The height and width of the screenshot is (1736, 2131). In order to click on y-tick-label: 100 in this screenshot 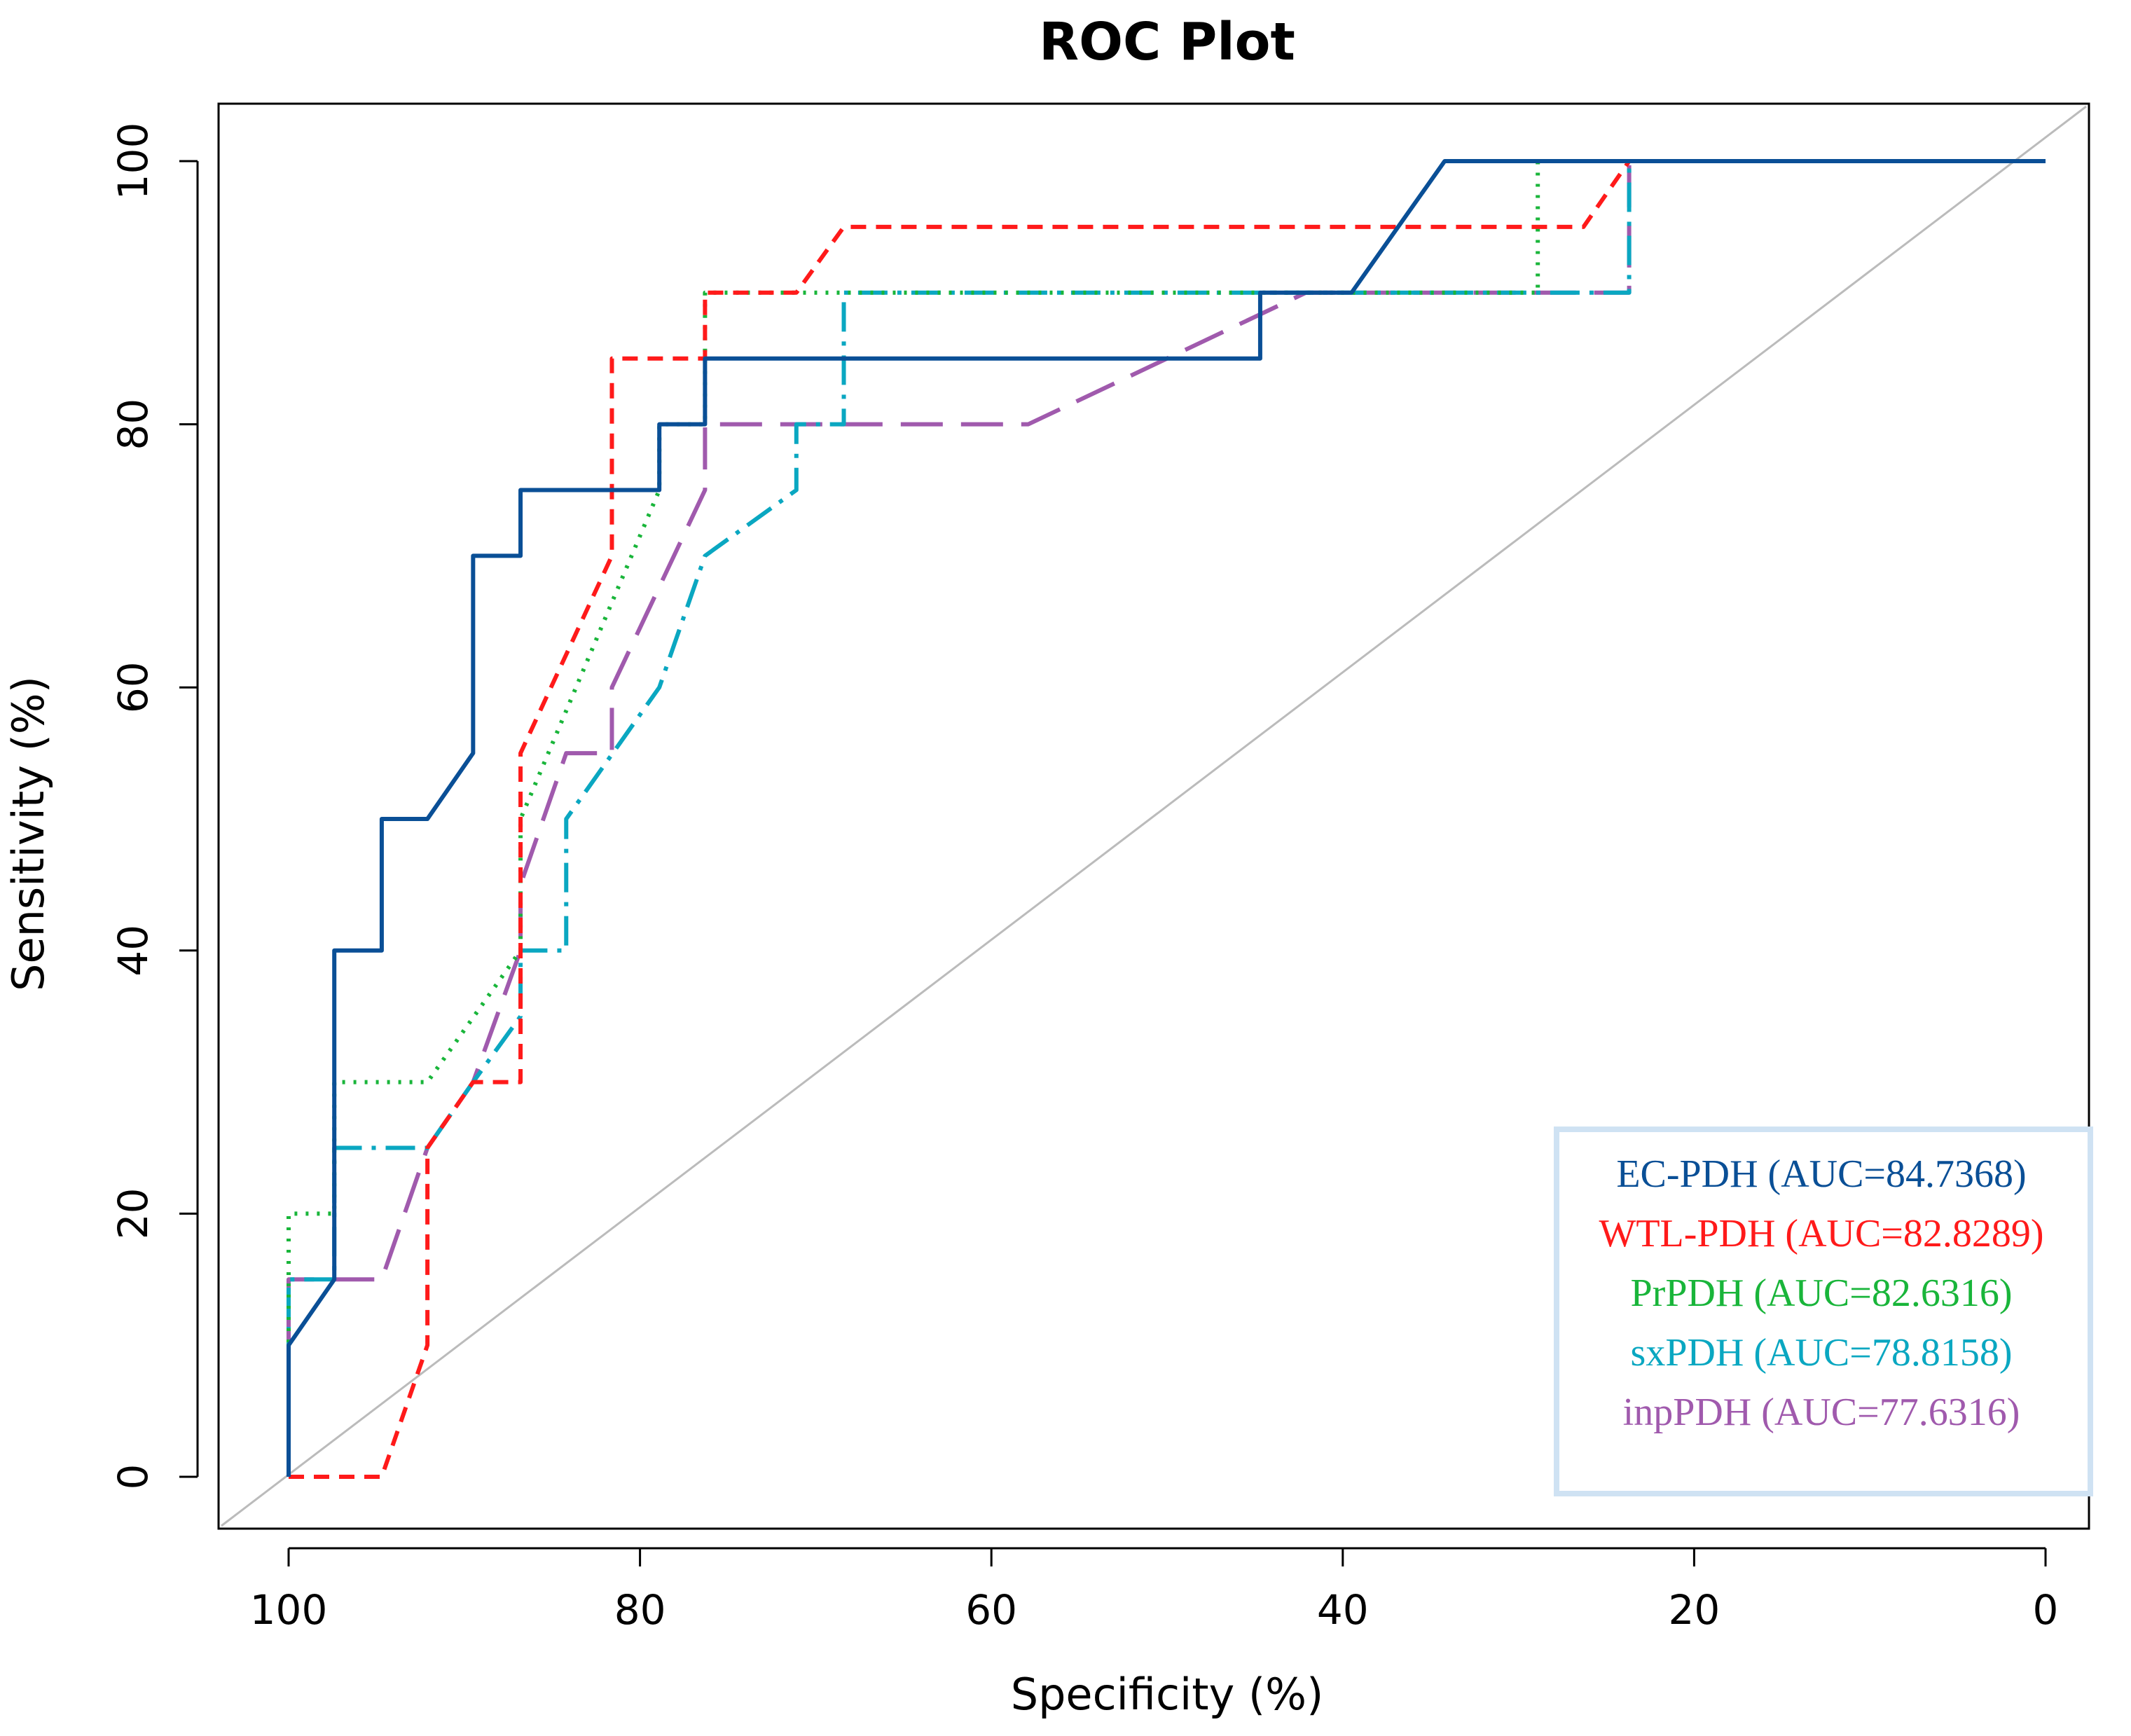, I will do `click(133, 161)`.